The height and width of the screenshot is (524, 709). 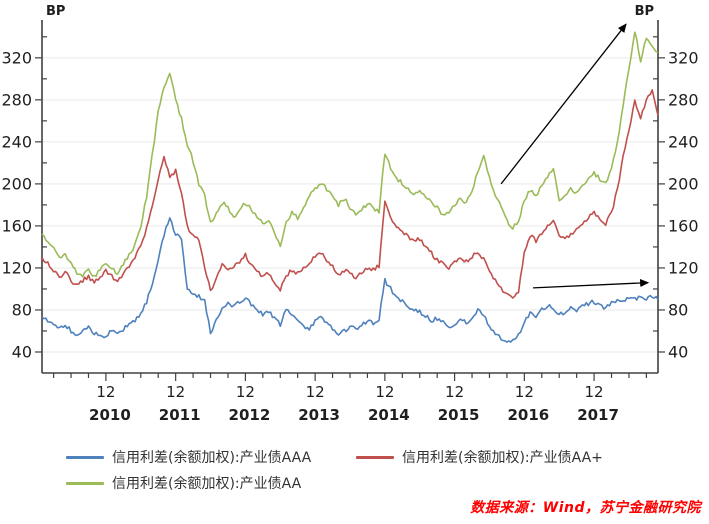 I want to click on arrow-to-aaa-end-arrow, so click(x=591, y=284).